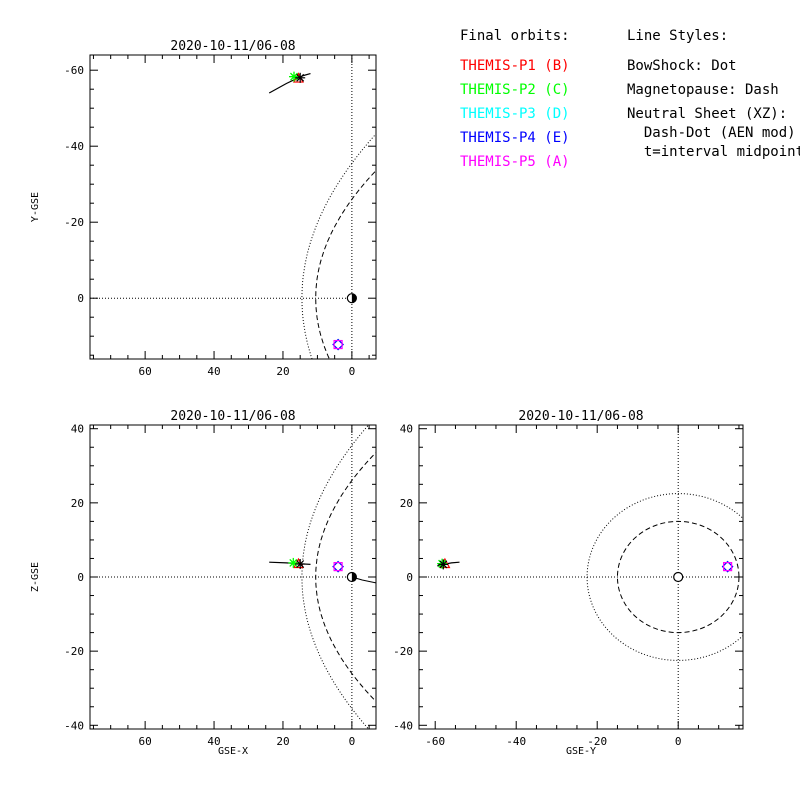 This screenshot has width=800, height=800. Describe the element at coordinates (515, 36) in the screenshot. I see `legend-orbits-title: Final orbits:` at that location.